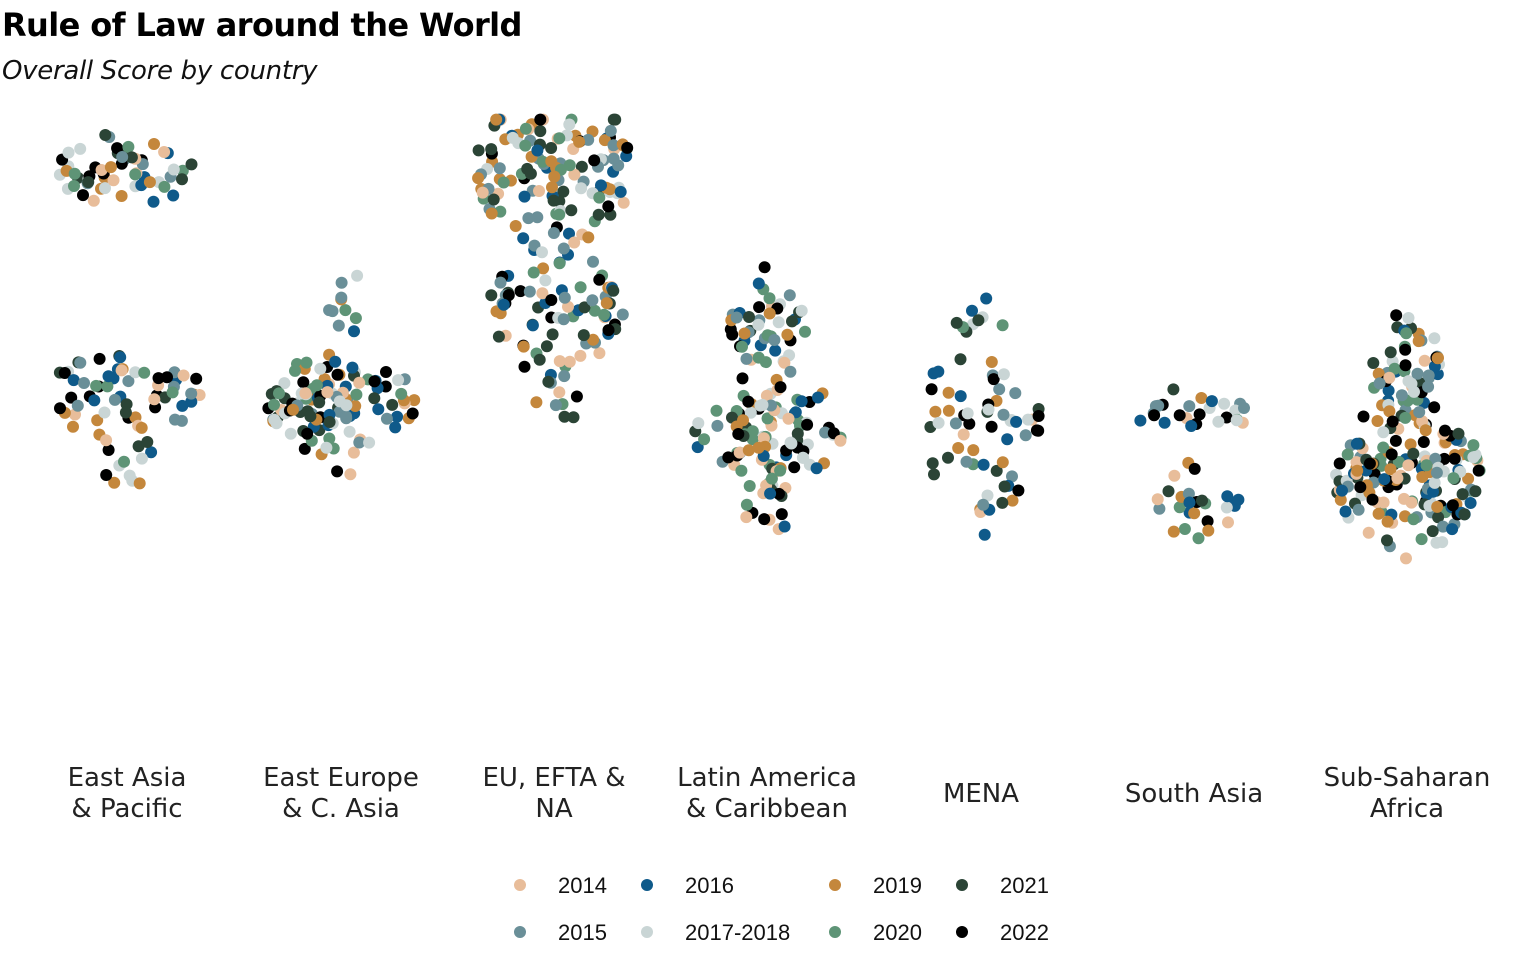 The image size is (1536, 960). I want to click on legend-label: 2020, so click(897, 932).